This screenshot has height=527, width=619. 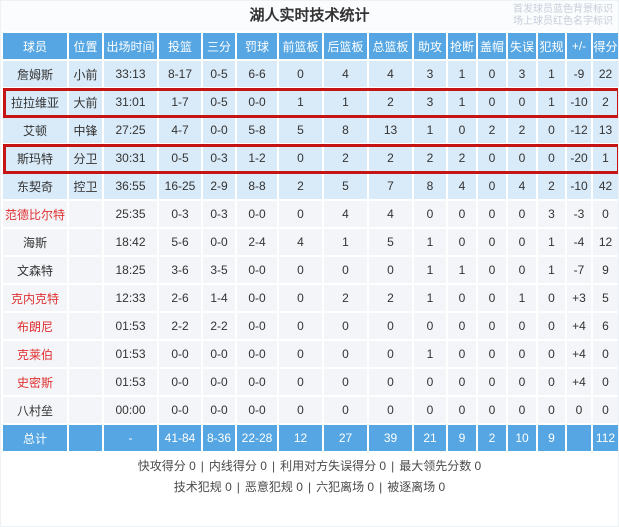 What do you see at coordinates (430, 158) in the screenshot?
I see `stat-ast: 2` at bounding box center [430, 158].